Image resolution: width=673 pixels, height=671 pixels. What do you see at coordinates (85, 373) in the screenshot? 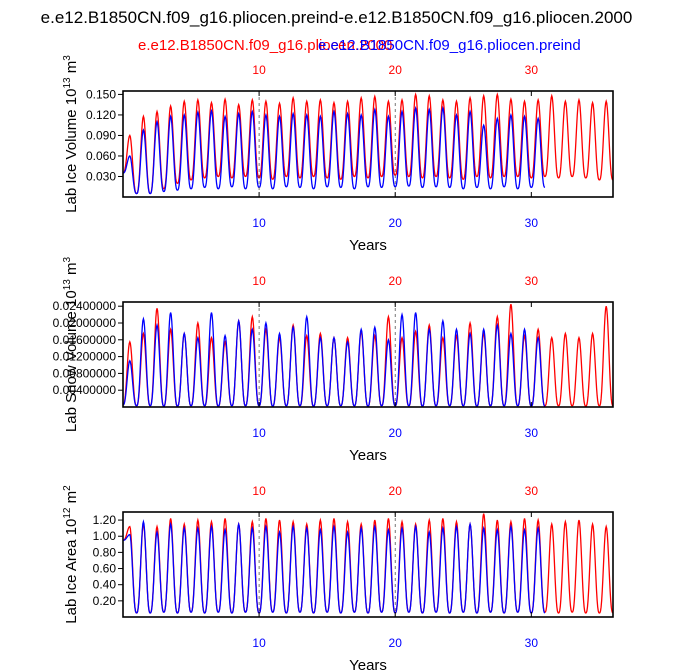
I see `y-tick-label: 0.00800000` at bounding box center [85, 373].